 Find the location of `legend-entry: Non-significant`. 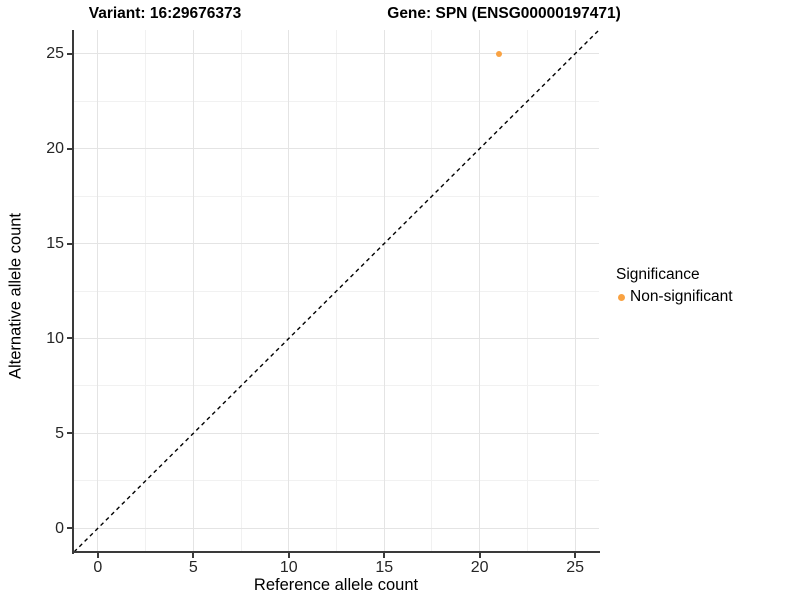

legend-entry: Non-significant is located at coordinates (674, 297).